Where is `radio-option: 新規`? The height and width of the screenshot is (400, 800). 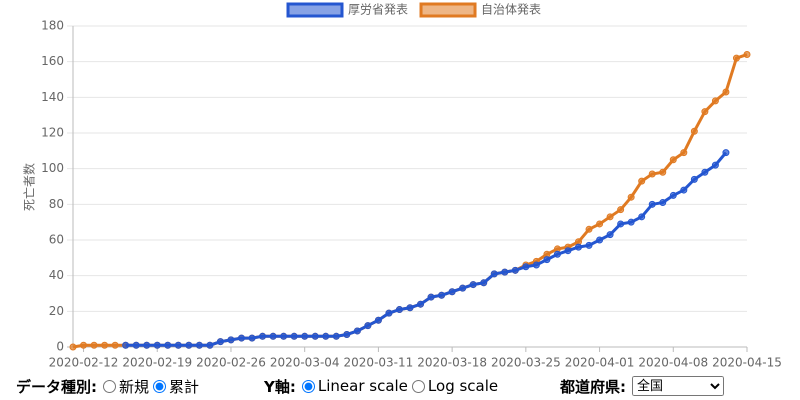
radio-option: 新規 is located at coordinates (126, 386).